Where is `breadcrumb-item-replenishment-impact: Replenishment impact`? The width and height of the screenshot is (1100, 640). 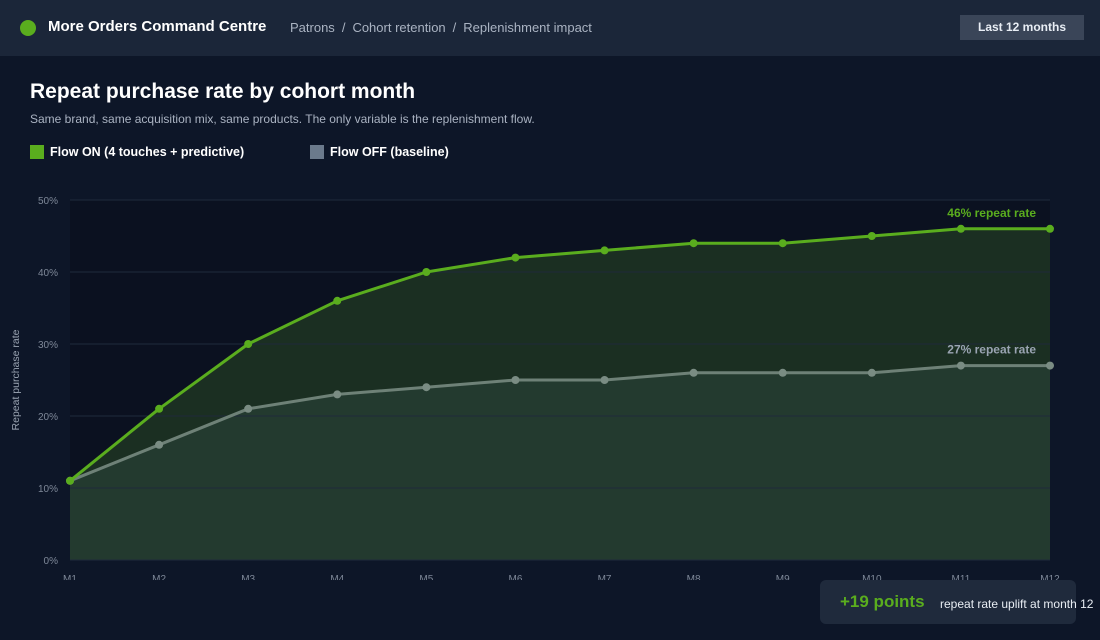 breadcrumb-item-replenishment-impact: Replenishment impact is located at coordinates (527, 27).